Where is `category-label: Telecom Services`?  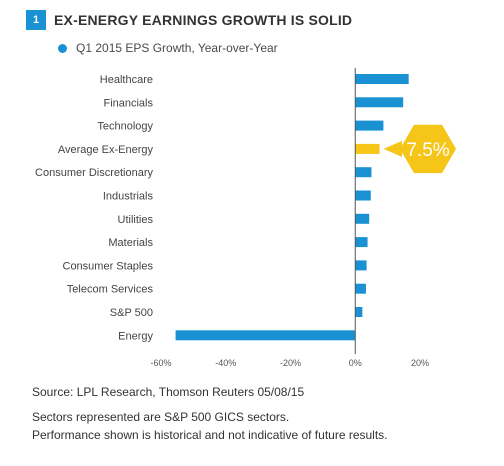 category-label: Telecom Services is located at coordinates (110, 290).